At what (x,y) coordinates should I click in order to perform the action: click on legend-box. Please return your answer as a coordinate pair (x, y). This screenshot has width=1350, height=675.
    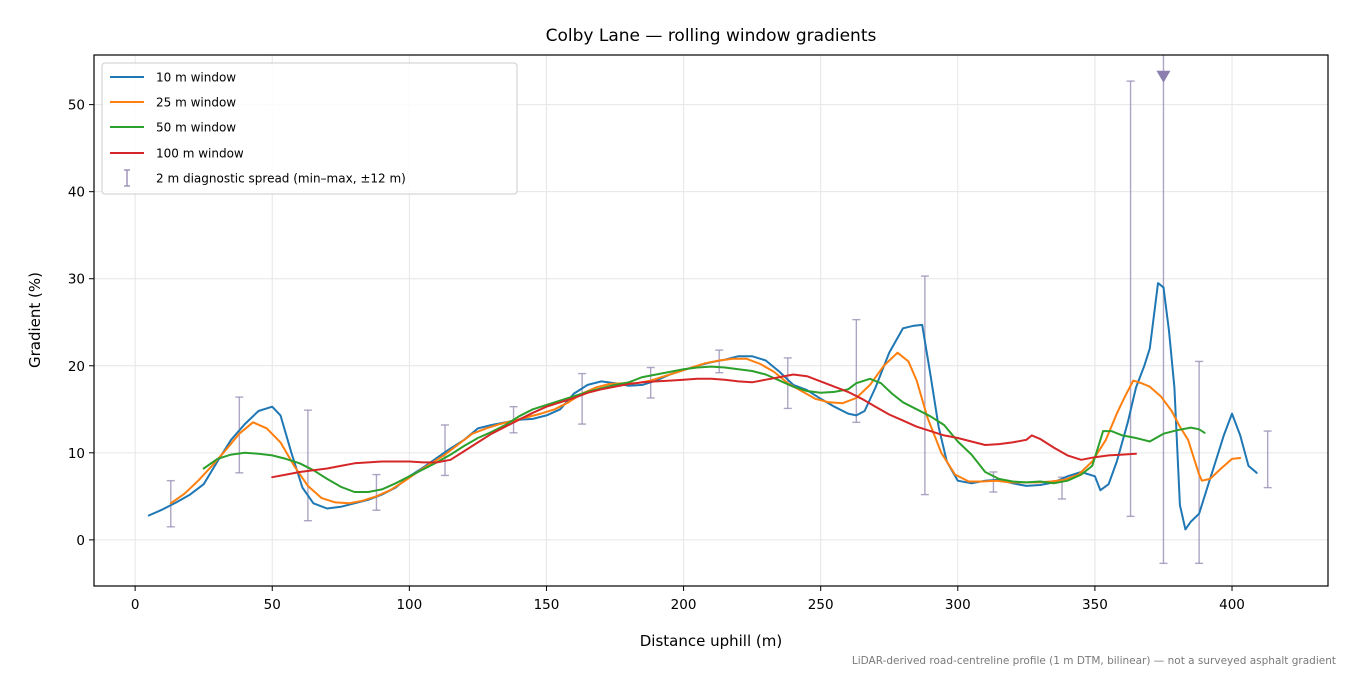
    Looking at the image, I should click on (309, 128).